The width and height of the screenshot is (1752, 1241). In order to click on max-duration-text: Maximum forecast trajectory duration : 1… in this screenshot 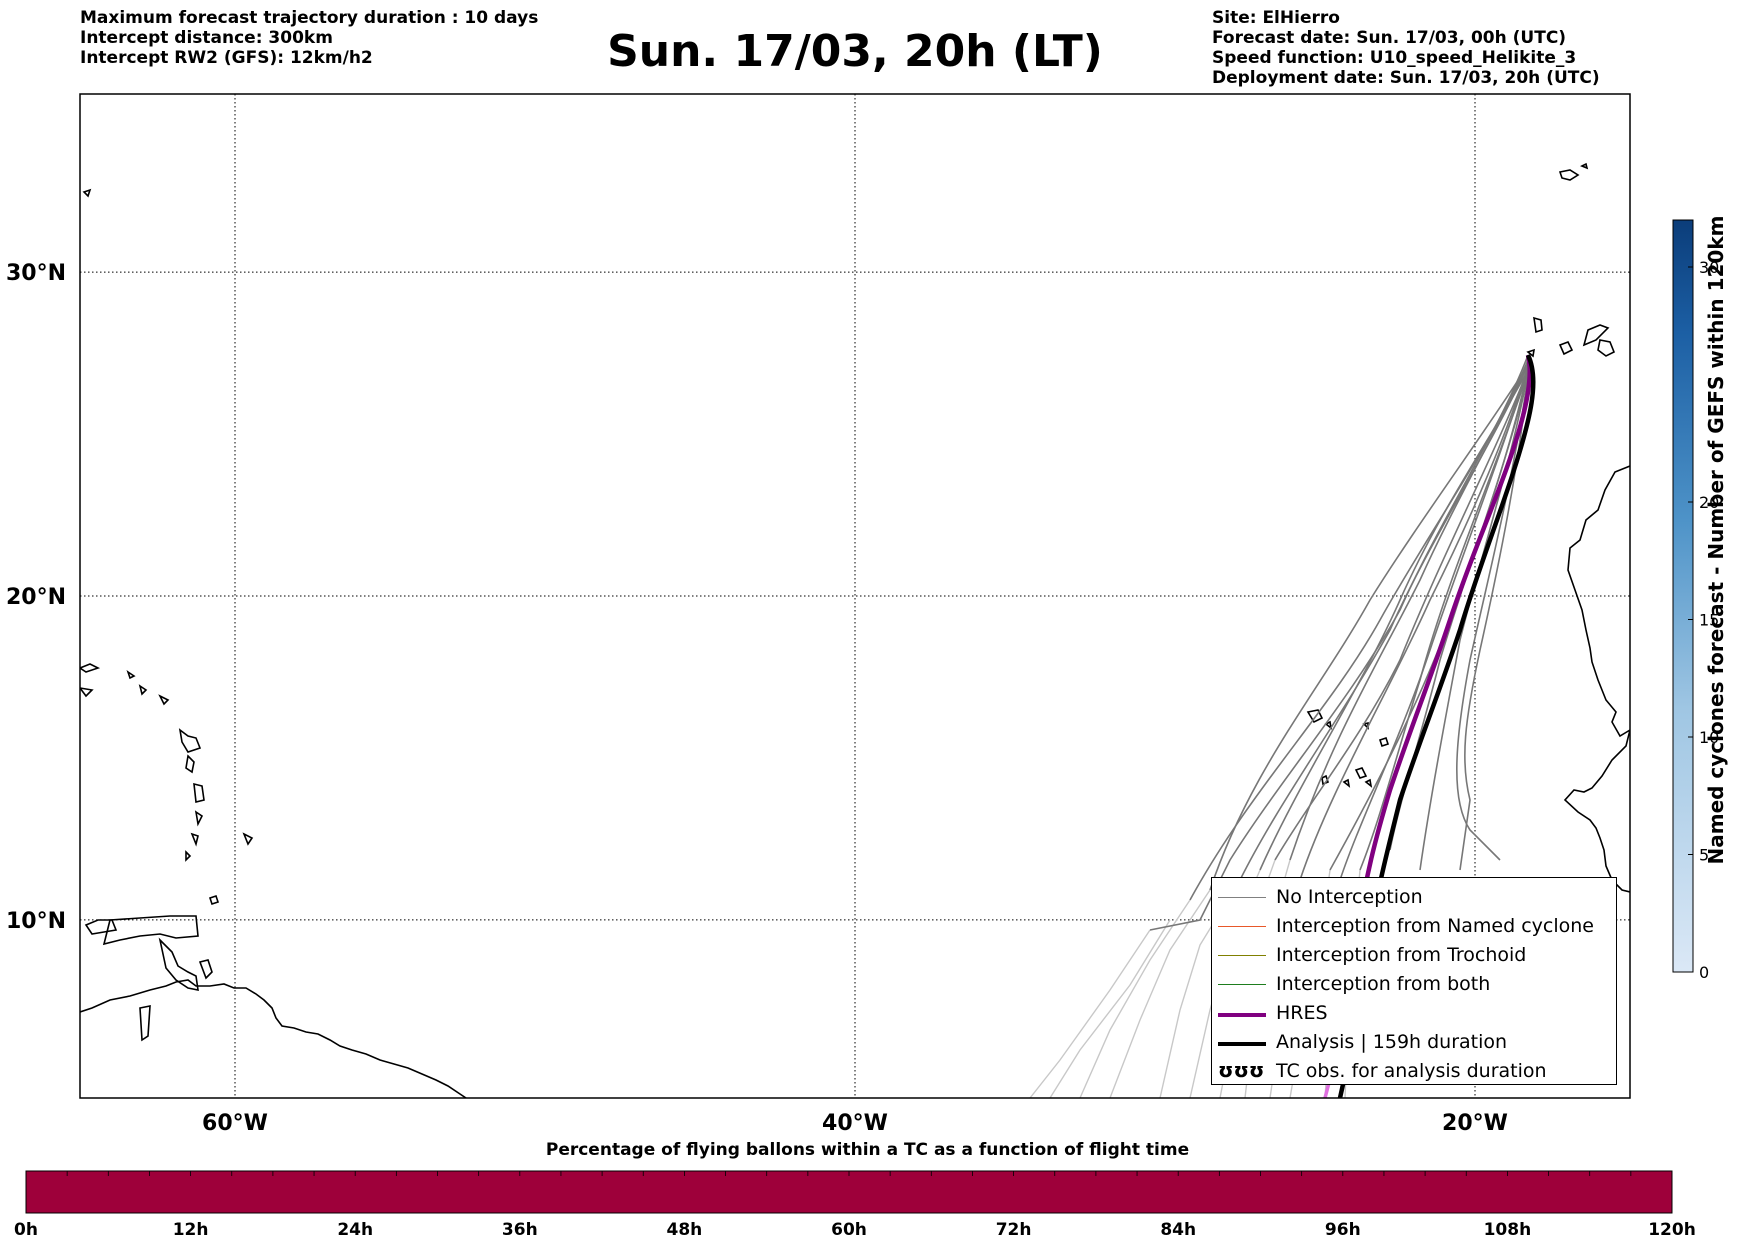, I will do `click(309, 18)`.